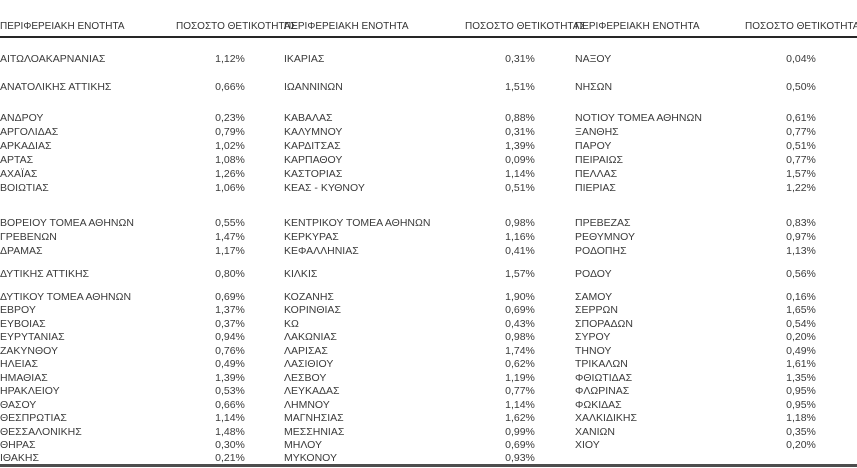 This screenshot has height=468, width=857. Describe the element at coordinates (599, 159) in the screenshot. I see `region-cell: ΠΕΙΡΑΙΩΣ` at that location.